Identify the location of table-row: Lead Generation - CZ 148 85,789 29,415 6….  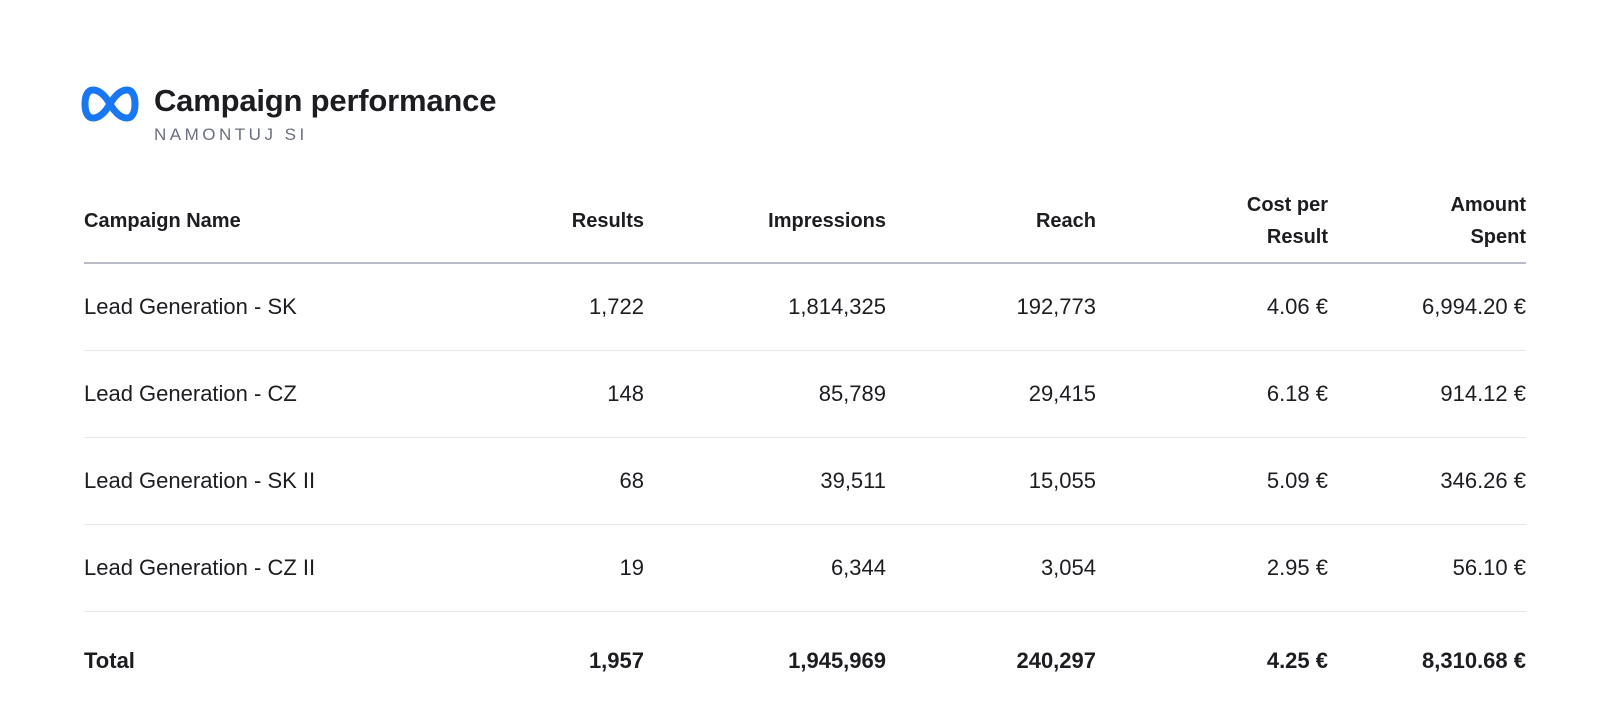
(805, 394).